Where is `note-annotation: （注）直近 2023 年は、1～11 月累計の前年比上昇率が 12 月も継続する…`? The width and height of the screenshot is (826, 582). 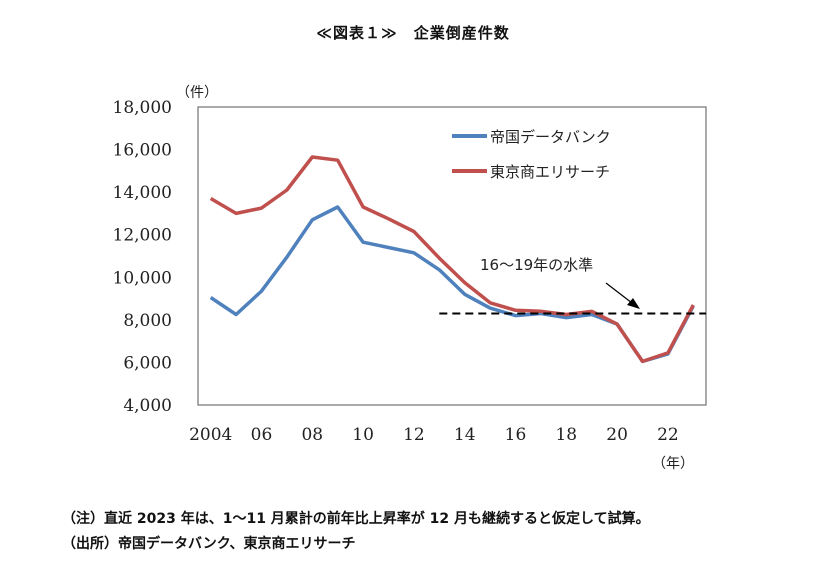 note-annotation: （注）直近 2023 年は、1～11 月累計の前年比上昇率が 12 月も継続する… is located at coordinates (356, 519).